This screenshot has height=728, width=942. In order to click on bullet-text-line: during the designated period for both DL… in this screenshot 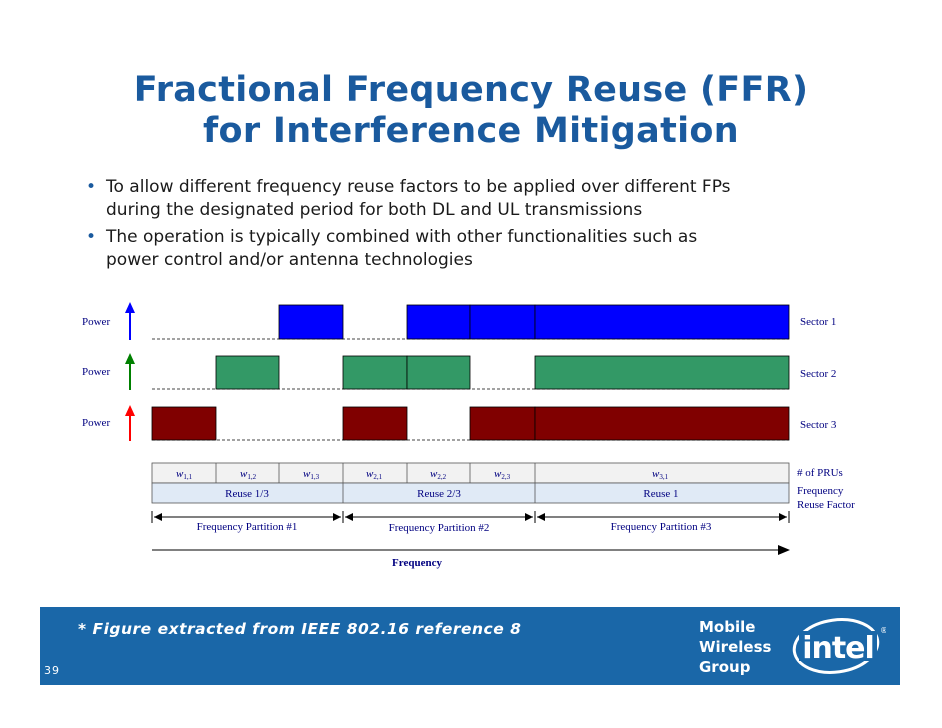, I will do `click(374, 209)`.